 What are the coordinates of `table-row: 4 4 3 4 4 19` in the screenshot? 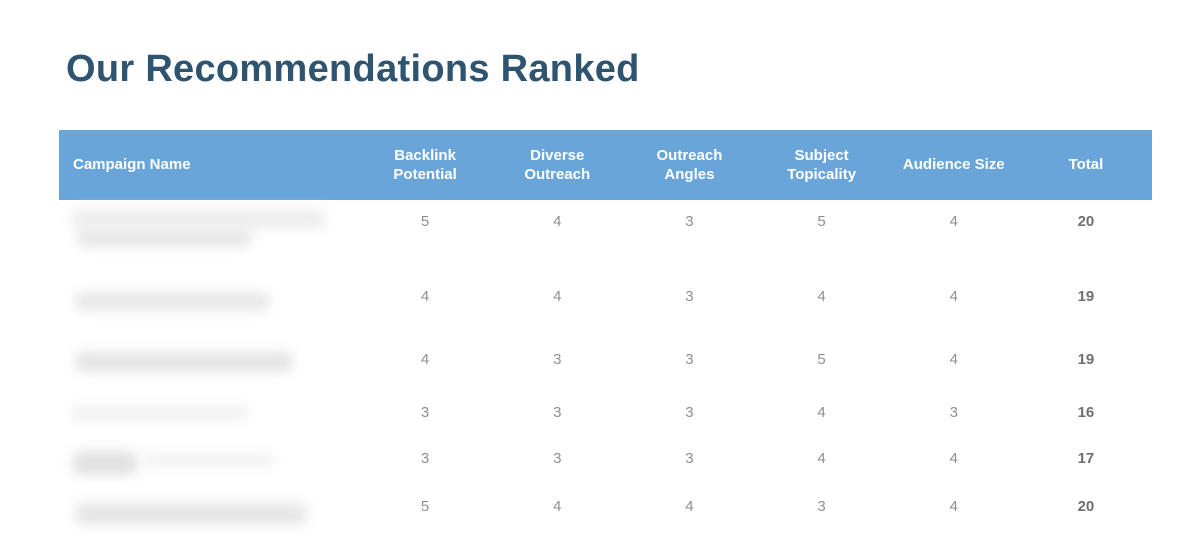 It's located at (605, 308).